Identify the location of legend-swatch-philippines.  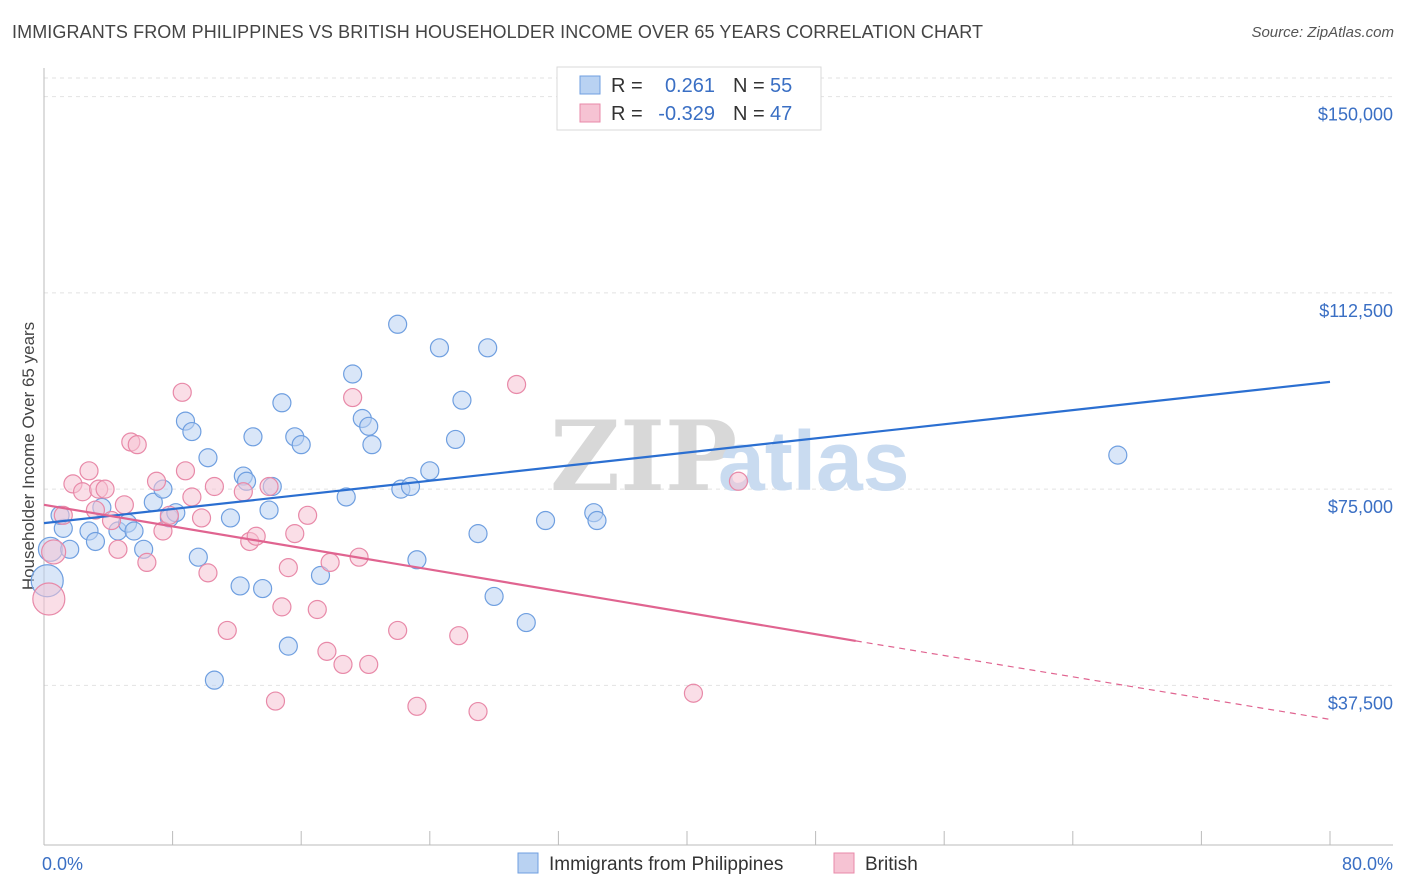
(590, 85).